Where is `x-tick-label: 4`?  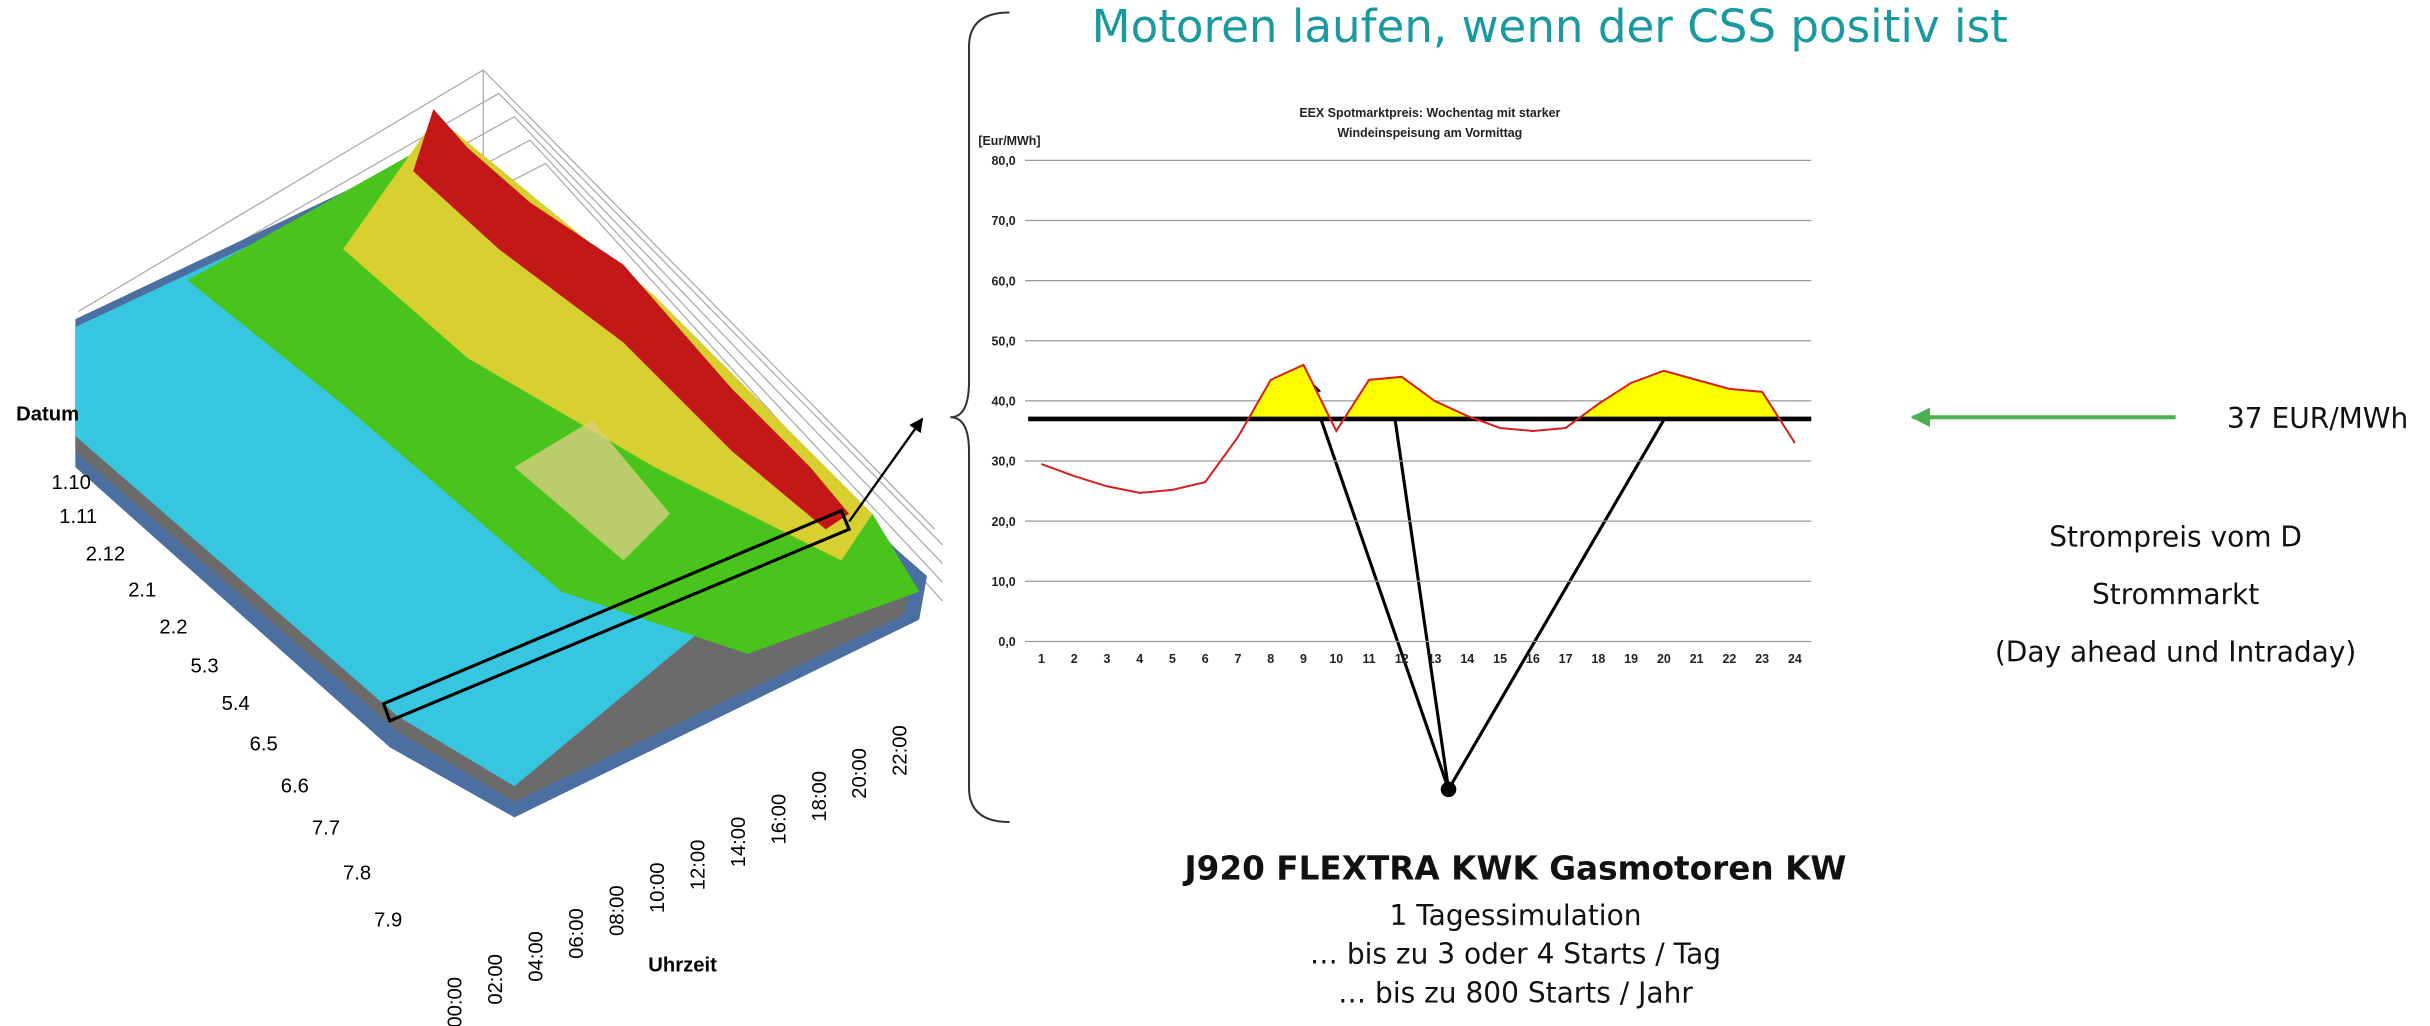 x-tick-label: 4 is located at coordinates (1139, 659).